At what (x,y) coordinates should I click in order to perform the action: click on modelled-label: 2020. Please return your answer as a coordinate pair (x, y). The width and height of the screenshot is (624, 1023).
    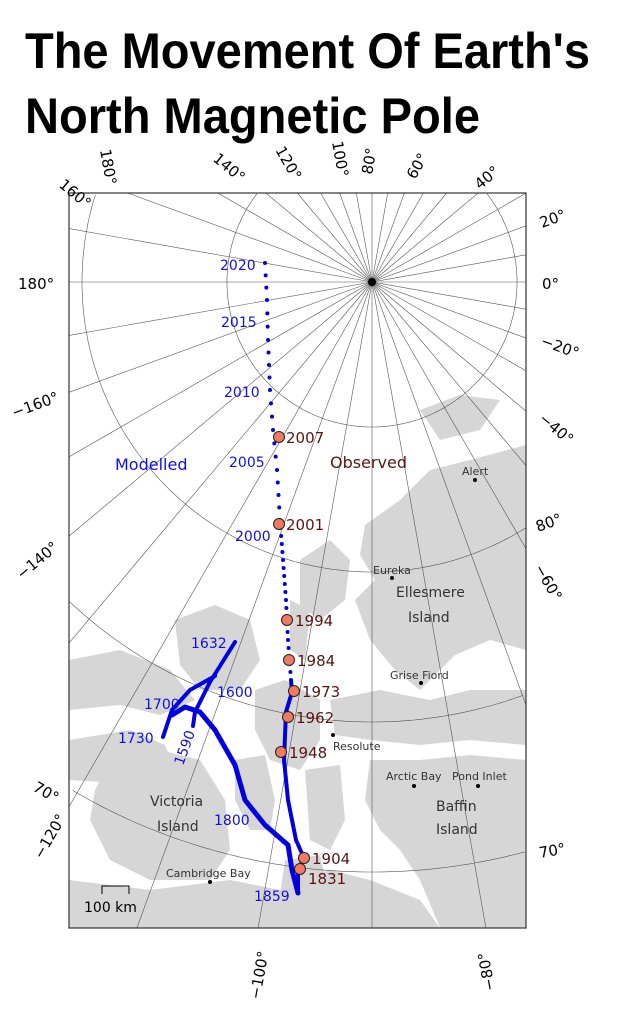
    Looking at the image, I should click on (238, 266).